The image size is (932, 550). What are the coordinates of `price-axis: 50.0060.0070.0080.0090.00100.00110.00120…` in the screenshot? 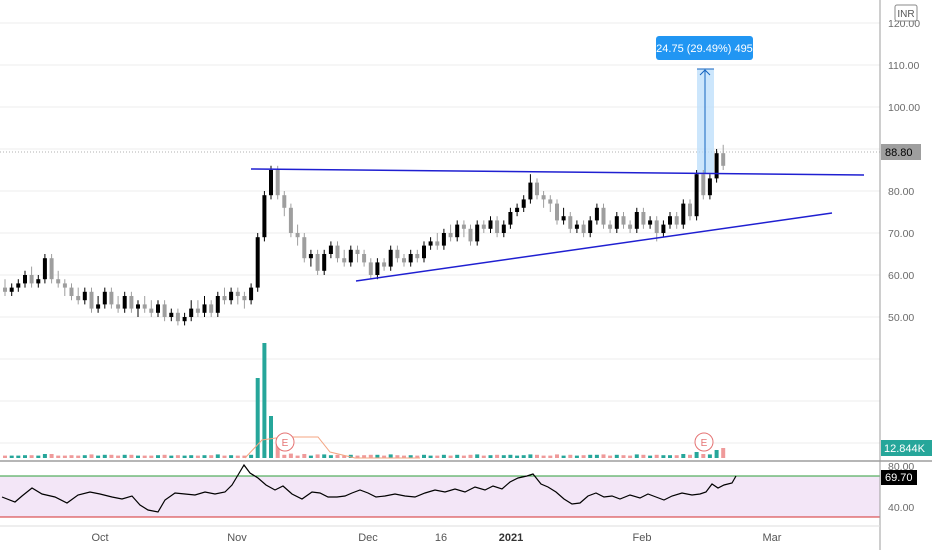 It's located at (905, 275).